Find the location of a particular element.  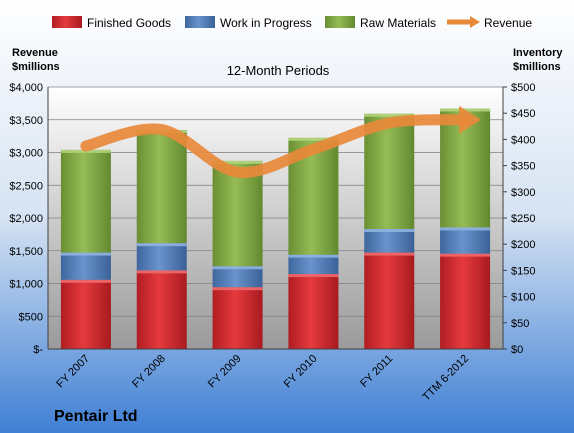

right-tick-label: $100 is located at coordinates (523, 298).